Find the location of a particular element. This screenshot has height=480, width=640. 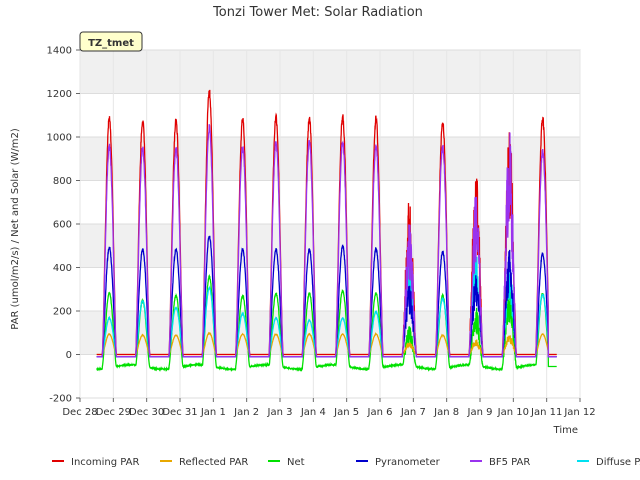

legend-label: Incoming PAR is located at coordinates (105, 462).